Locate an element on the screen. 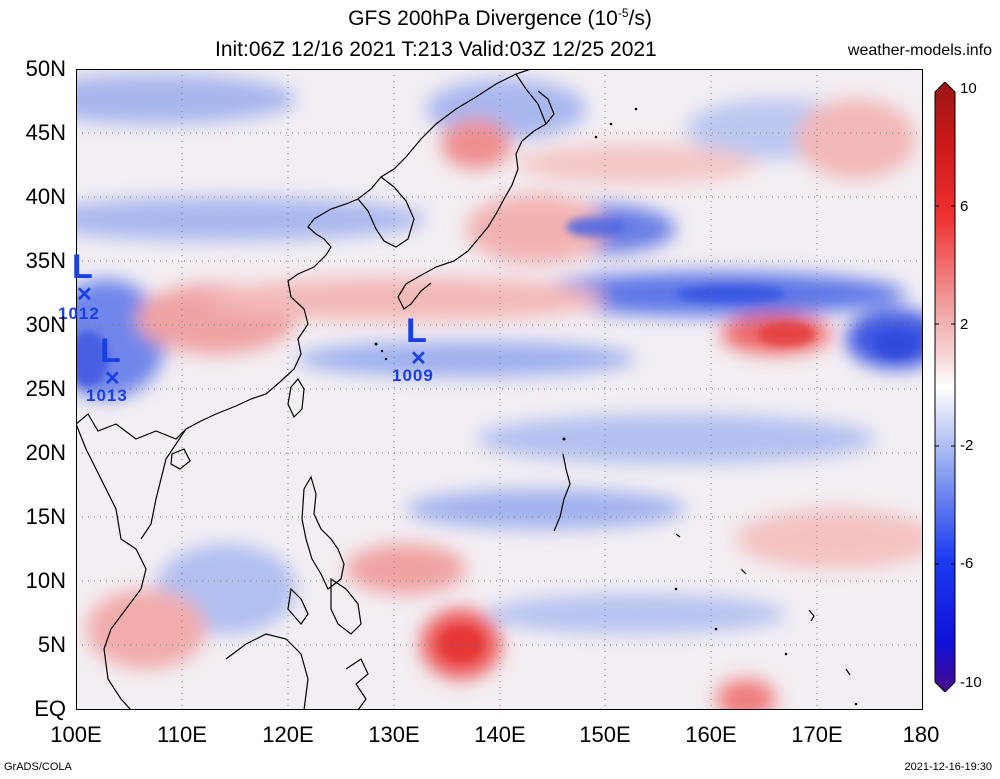  low-pressure-value: 1009 is located at coordinates (413, 375).